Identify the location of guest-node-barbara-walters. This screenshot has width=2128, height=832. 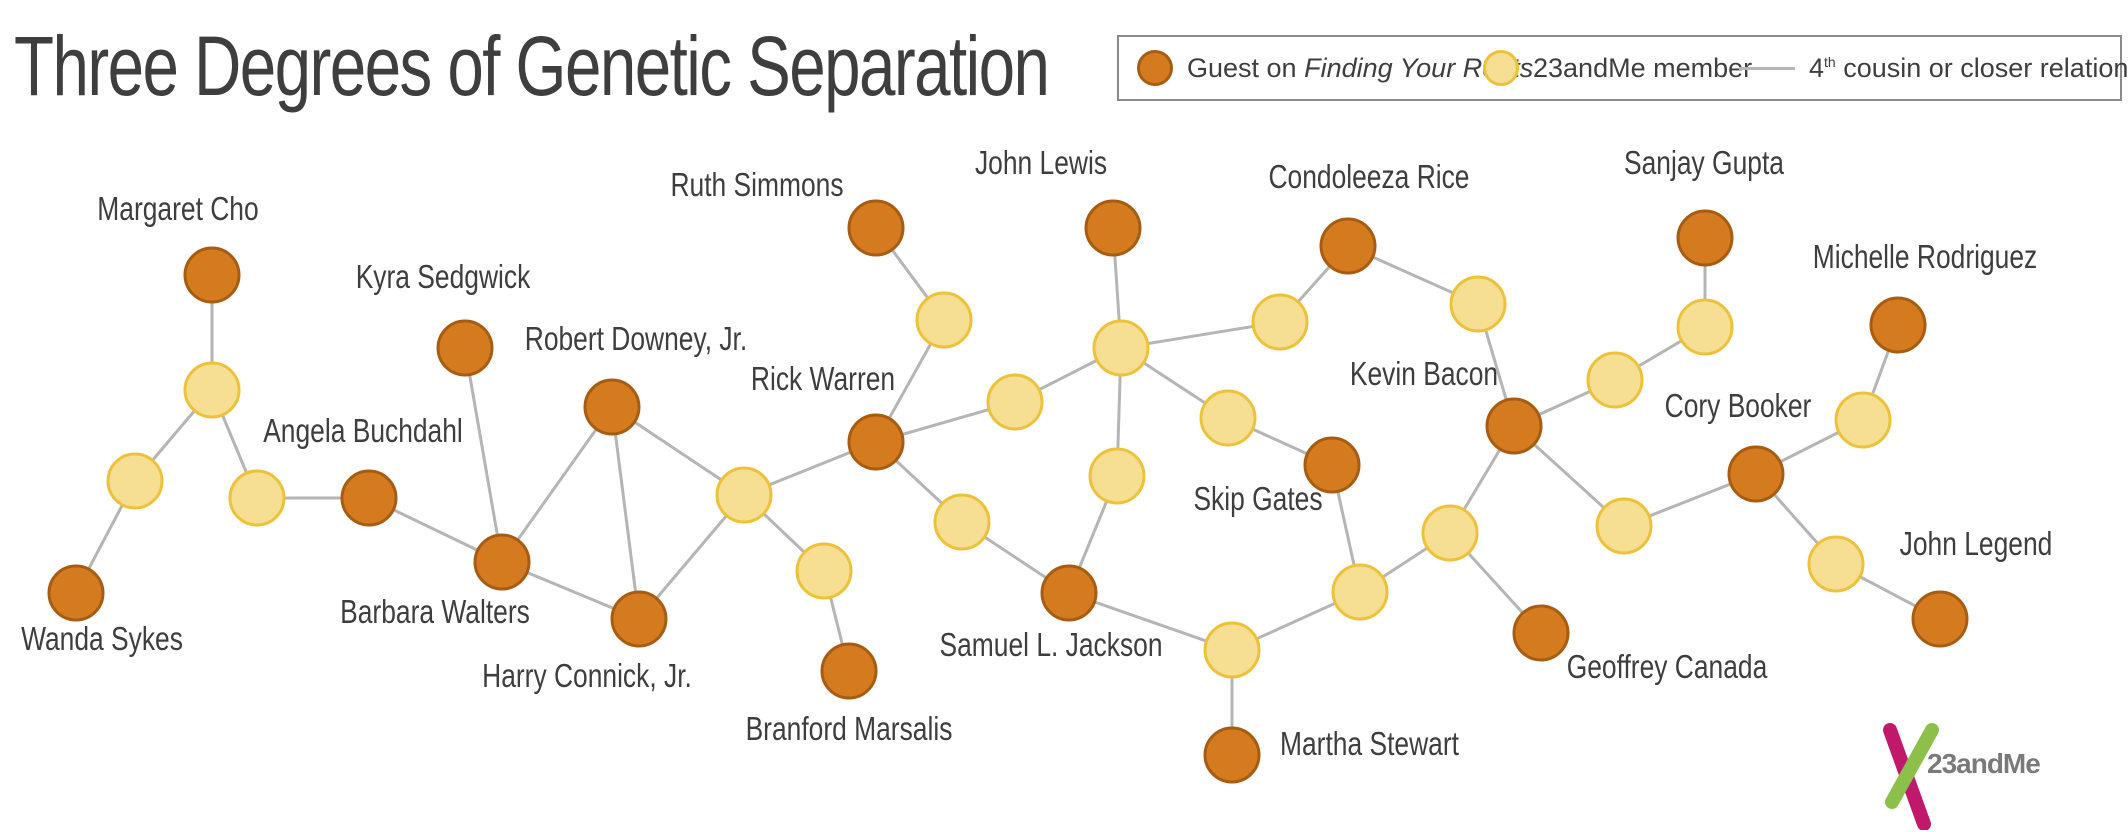
(502, 562).